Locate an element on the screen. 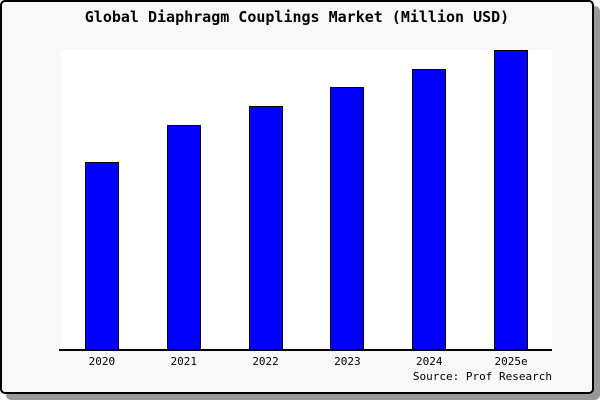 Image resolution: width=600 pixels, height=400 pixels. bar-2022 is located at coordinates (265, 228).